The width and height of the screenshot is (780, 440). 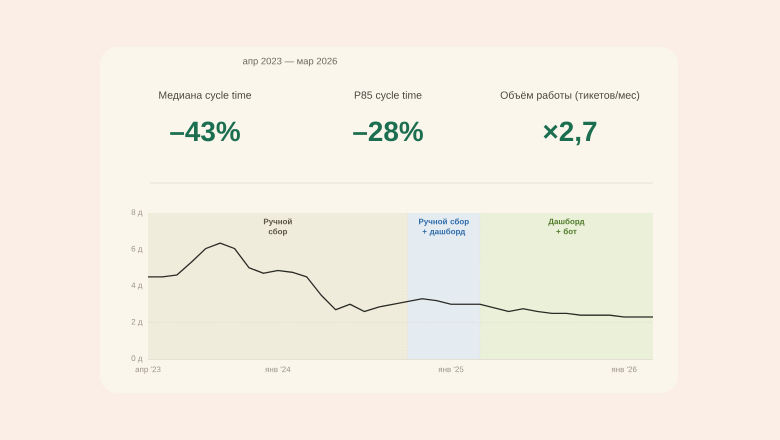 What do you see at coordinates (570, 96) in the screenshot?
I see `text: Объём работы (тикетов/мес)` at bounding box center [570, 96].